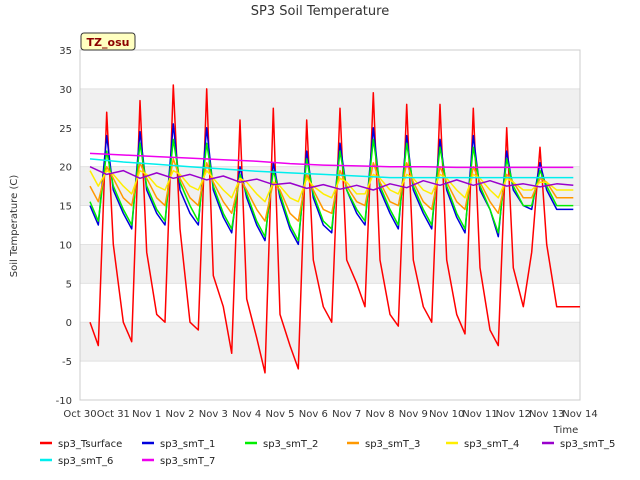  Describe the element at coordinates (290, 444) in the screenshot. I see `legend-label: sp3_smT_2` at that location.